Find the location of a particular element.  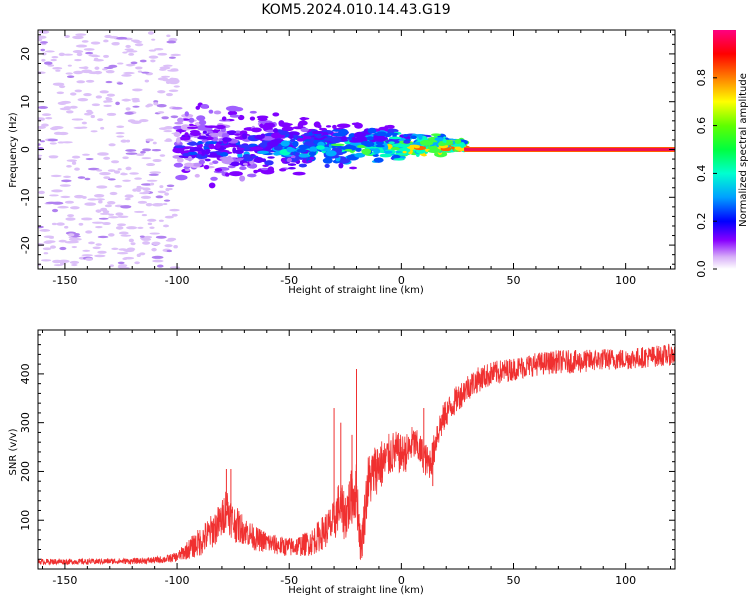

snr-ytick-label: 400 is located at coordinates (25, 373).